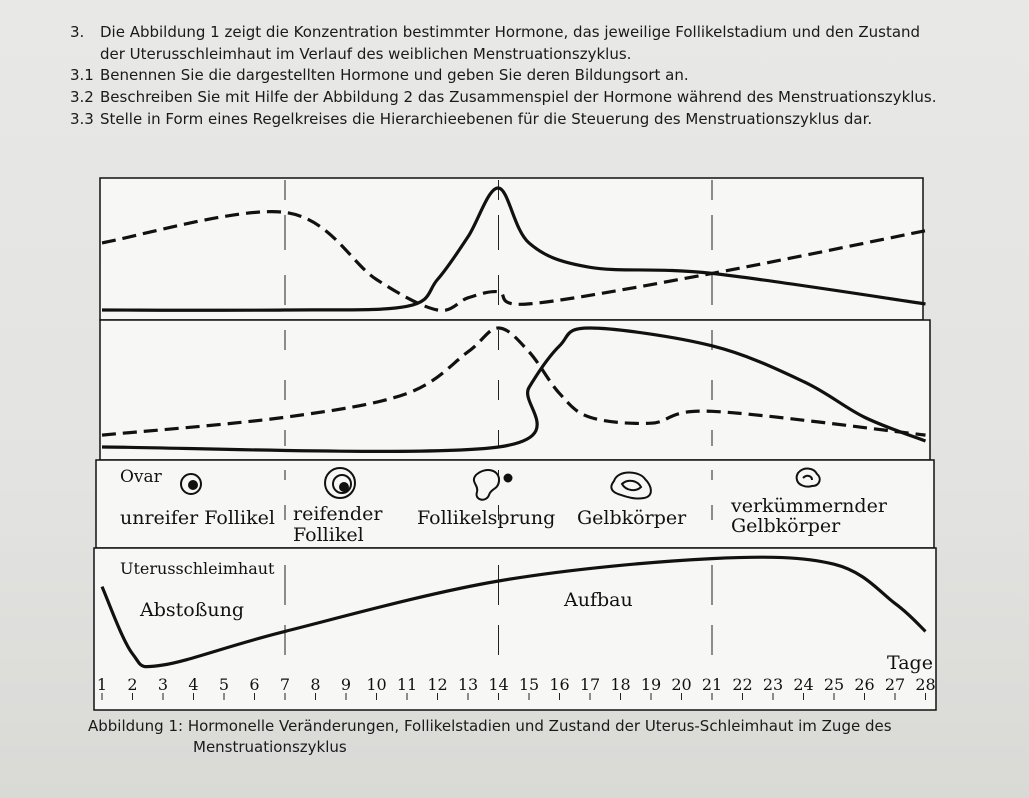 This screenshot has width=1029, height=798. I want to click on hormones-middle-dashed-curve, so click(513, 381).